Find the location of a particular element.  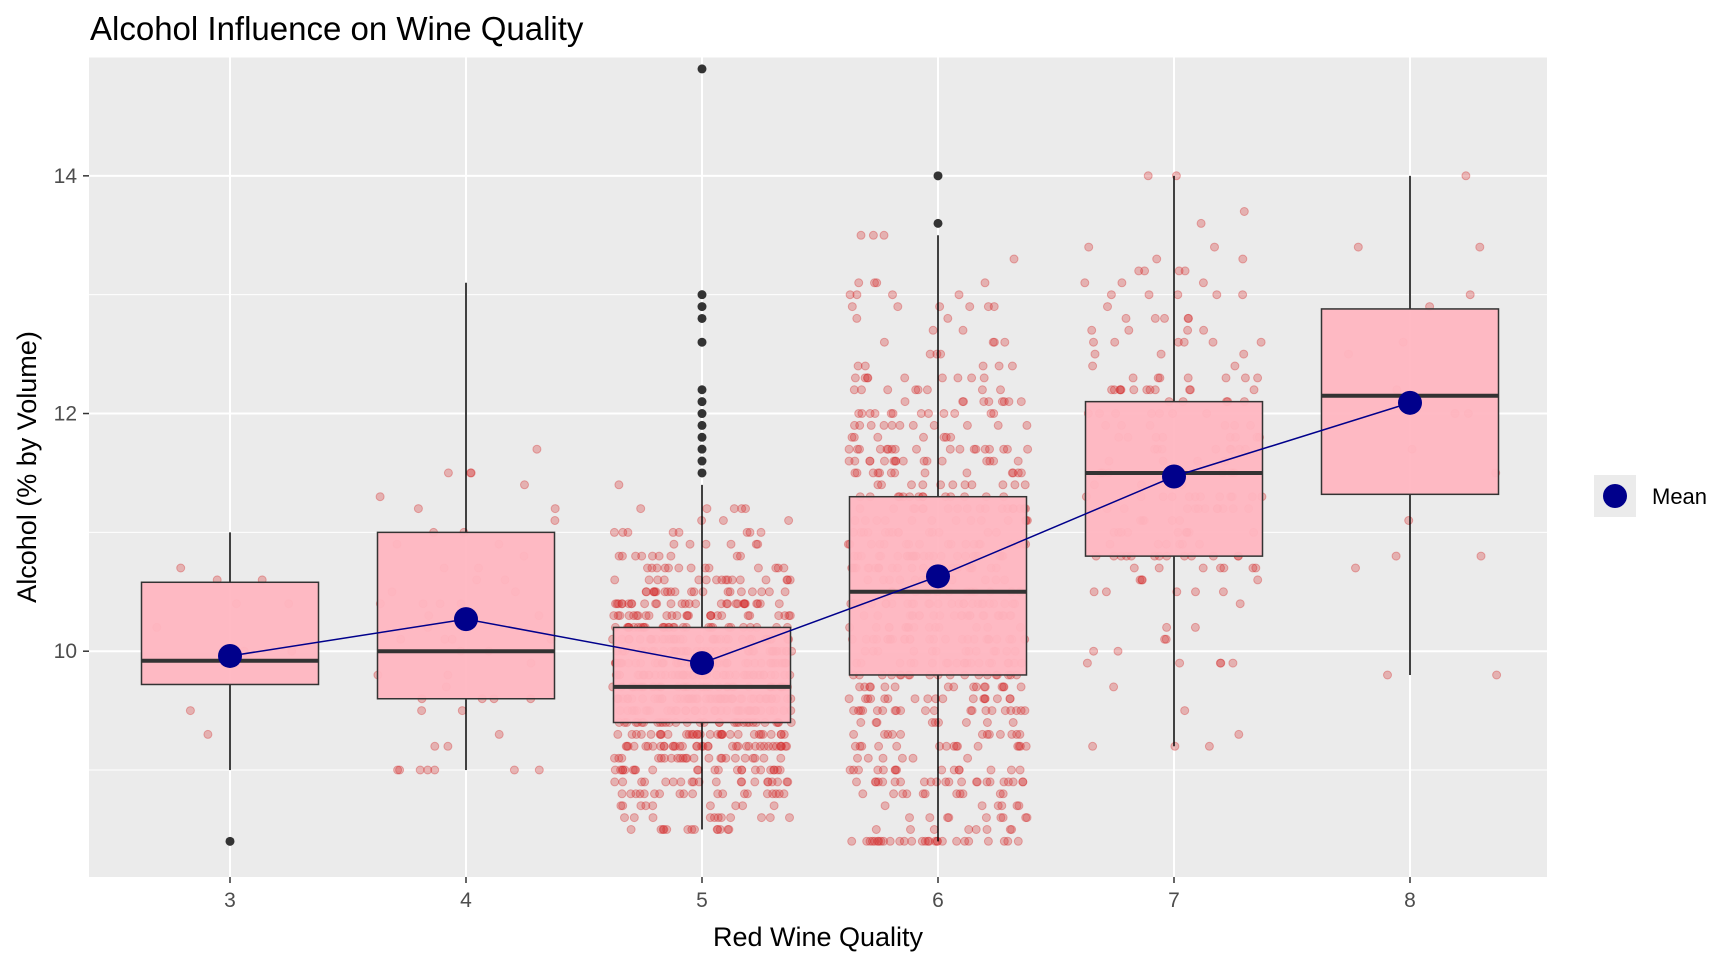

y-axis-title: Alcohol (% by Volume) is located at coordinates (27, 467).